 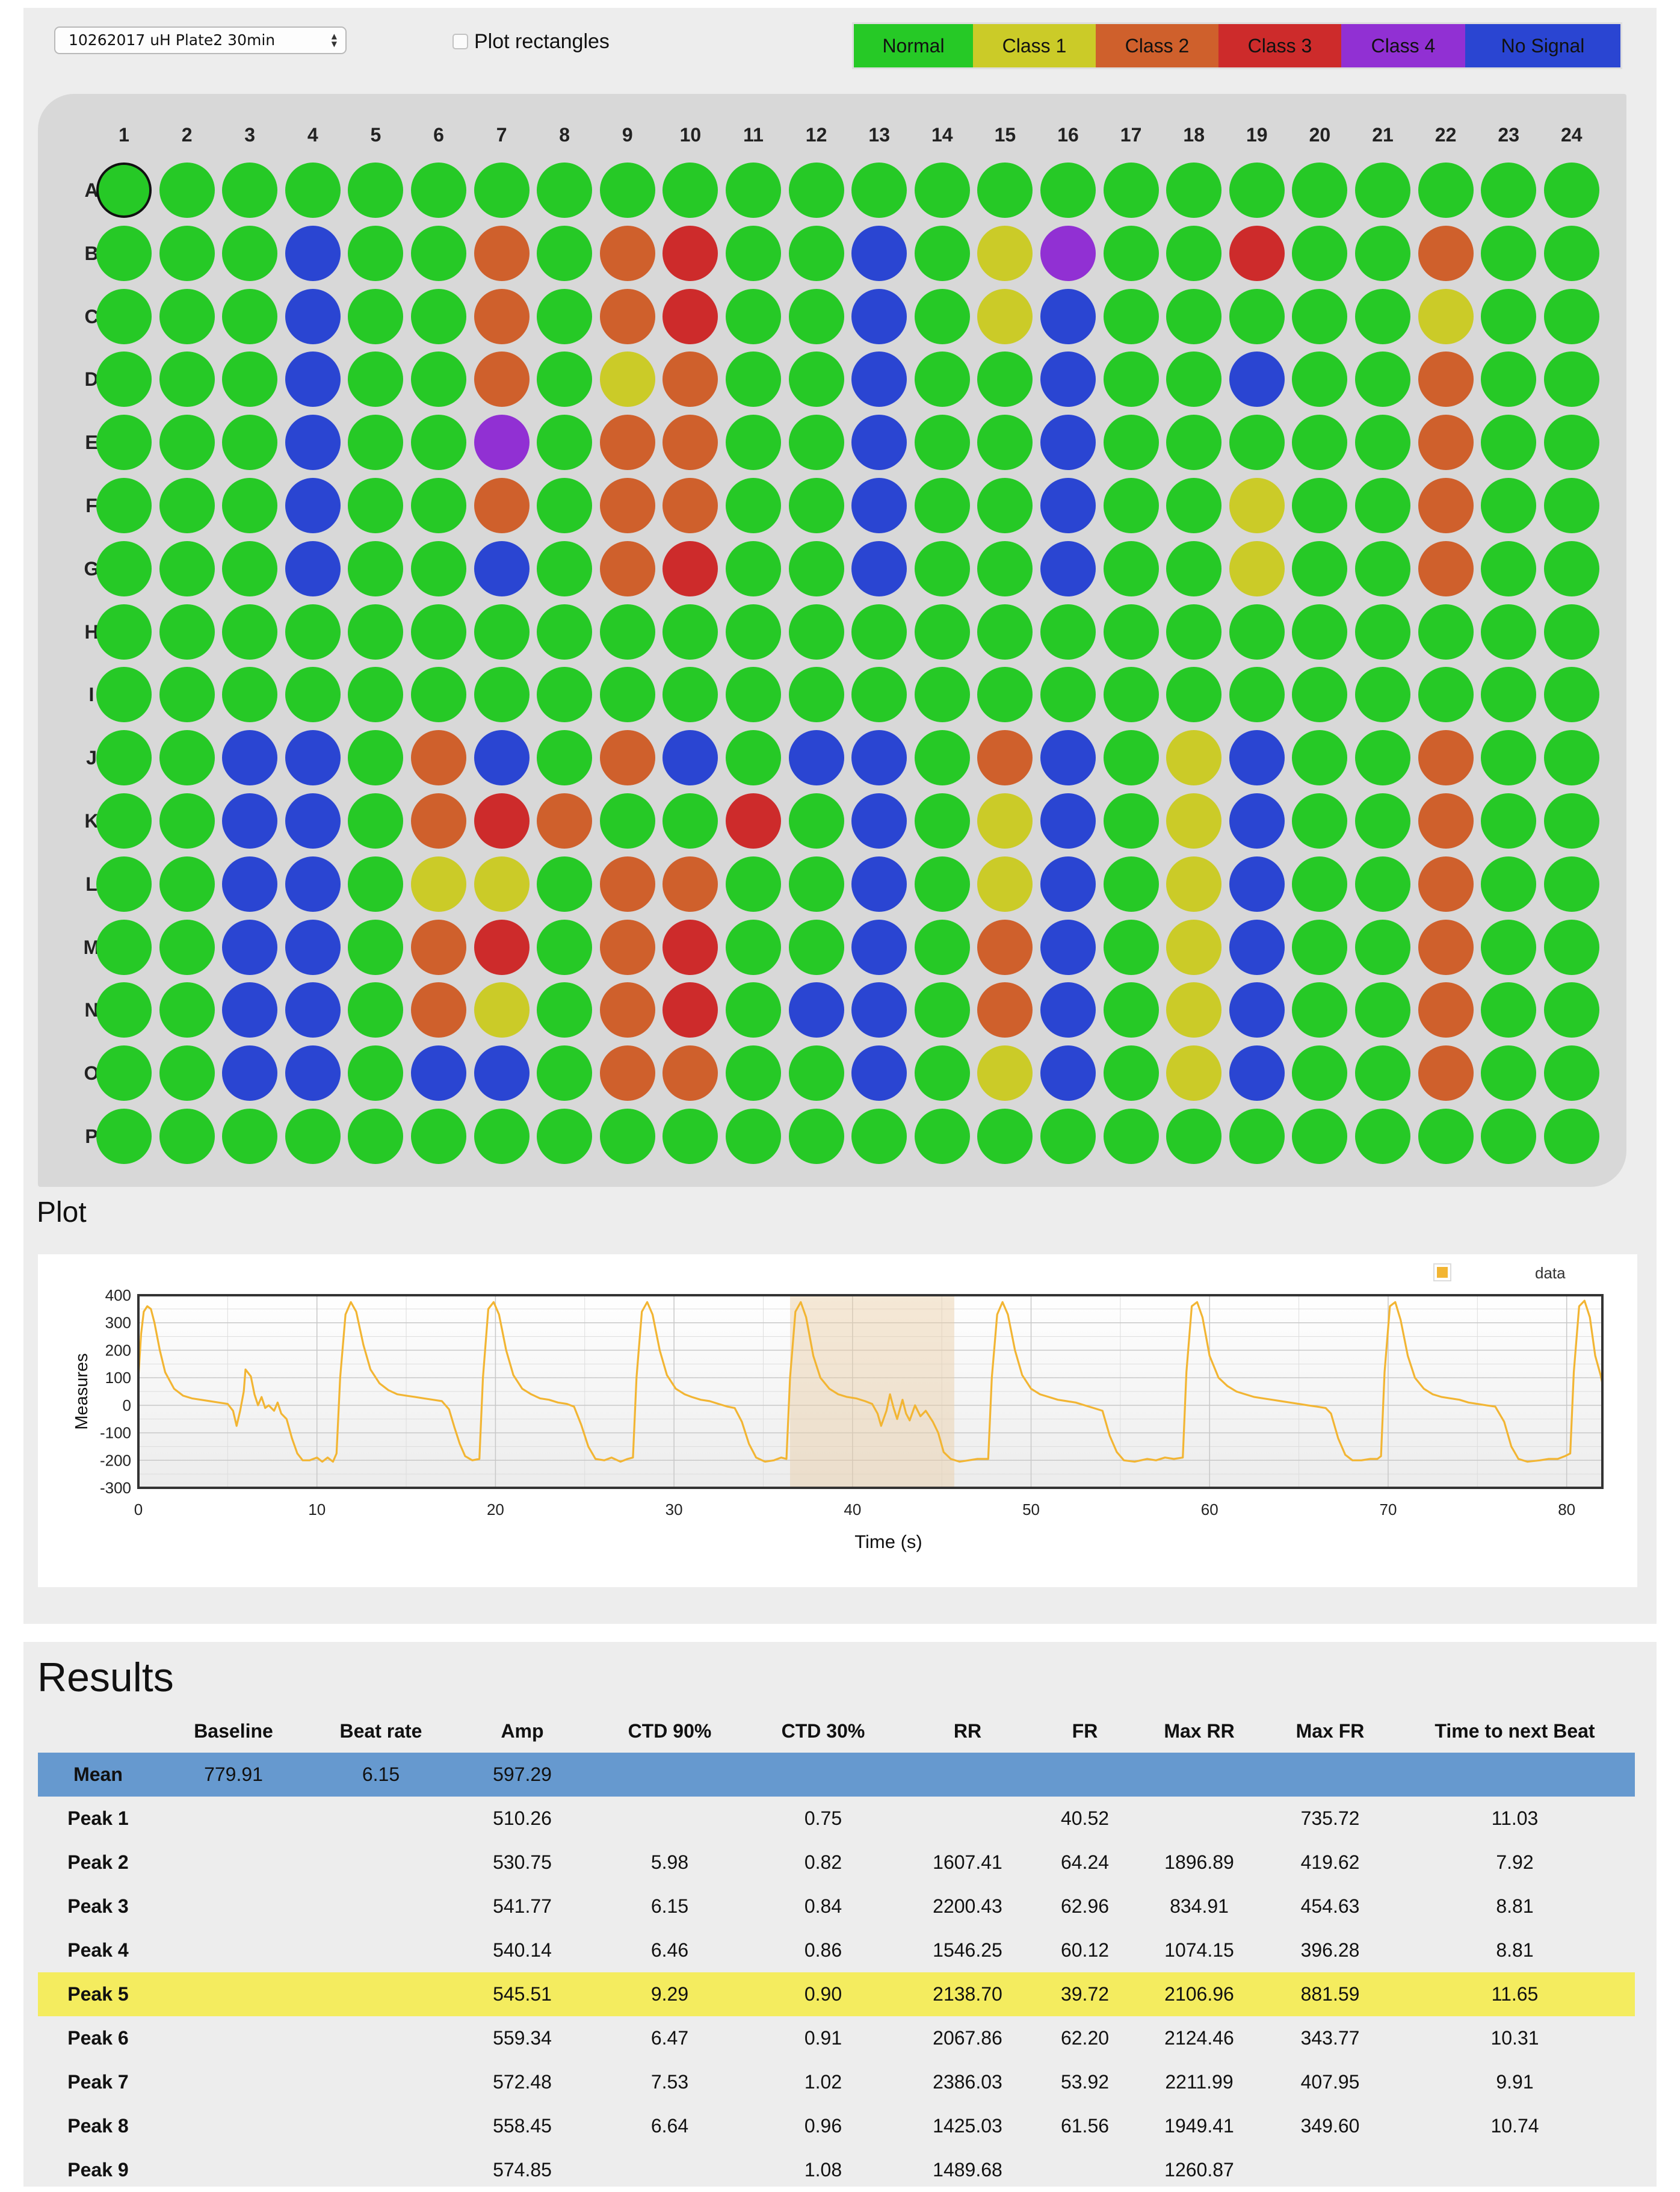 I want to click on well-L17, so click(x=1131, y=884).